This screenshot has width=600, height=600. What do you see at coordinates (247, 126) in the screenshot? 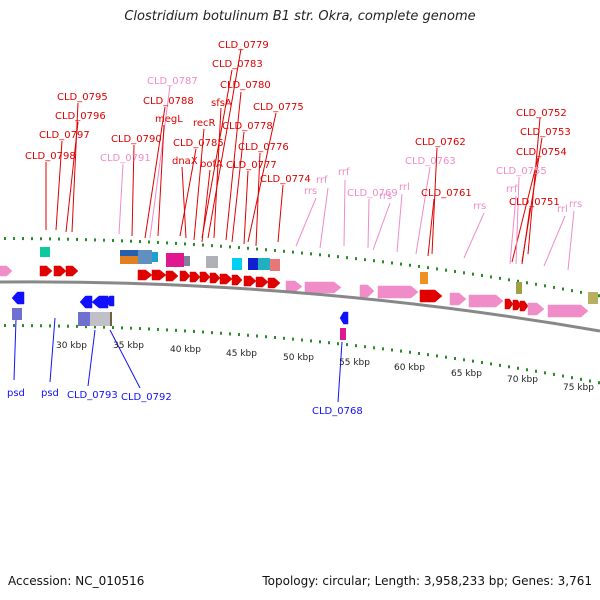
I see `gene-label: CLD_0778` at bounding box center [247, 126].